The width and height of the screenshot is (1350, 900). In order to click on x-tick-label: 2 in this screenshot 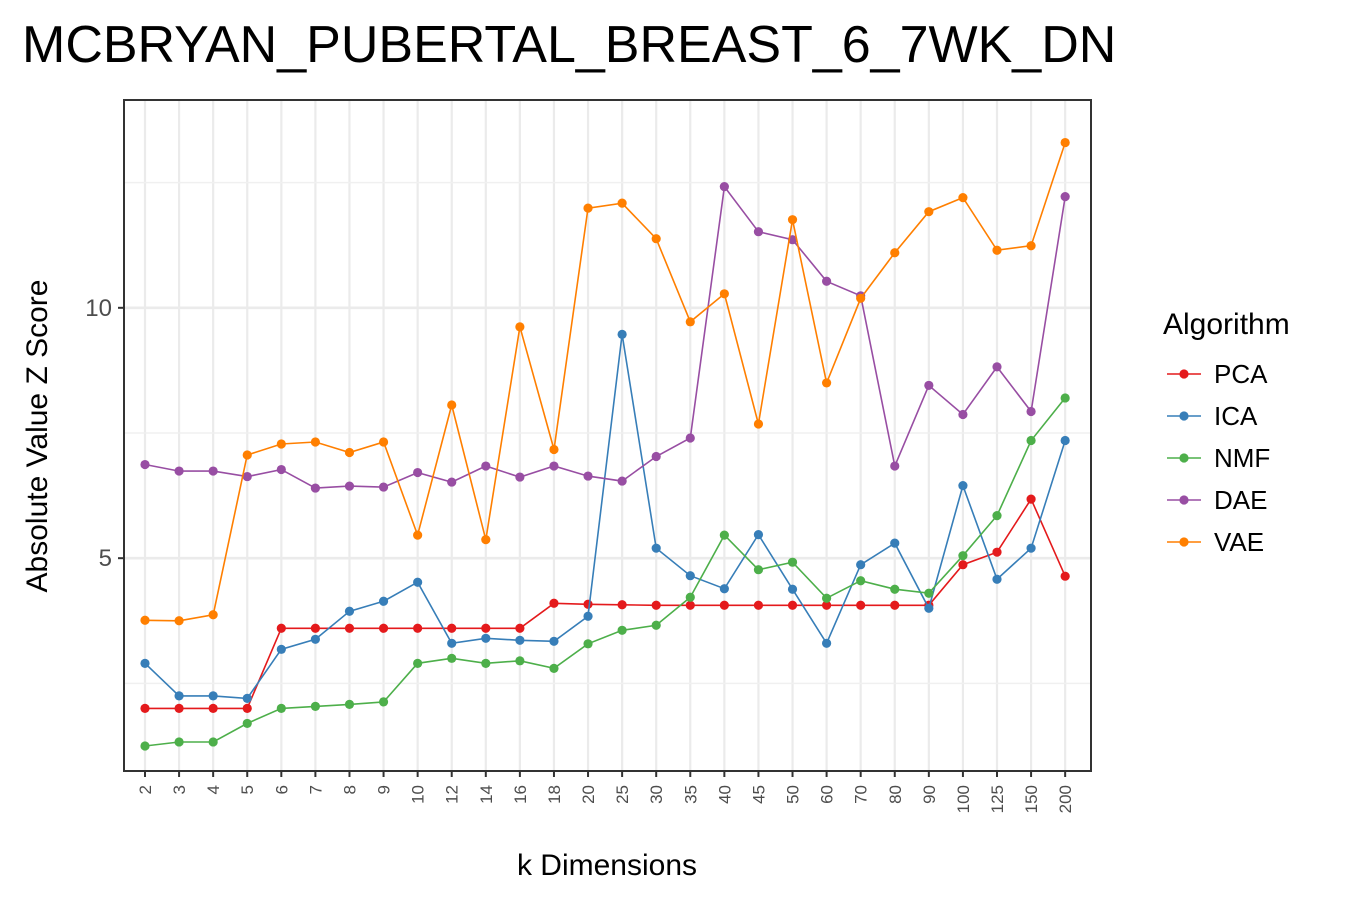, I will do `click(145, 789)`.